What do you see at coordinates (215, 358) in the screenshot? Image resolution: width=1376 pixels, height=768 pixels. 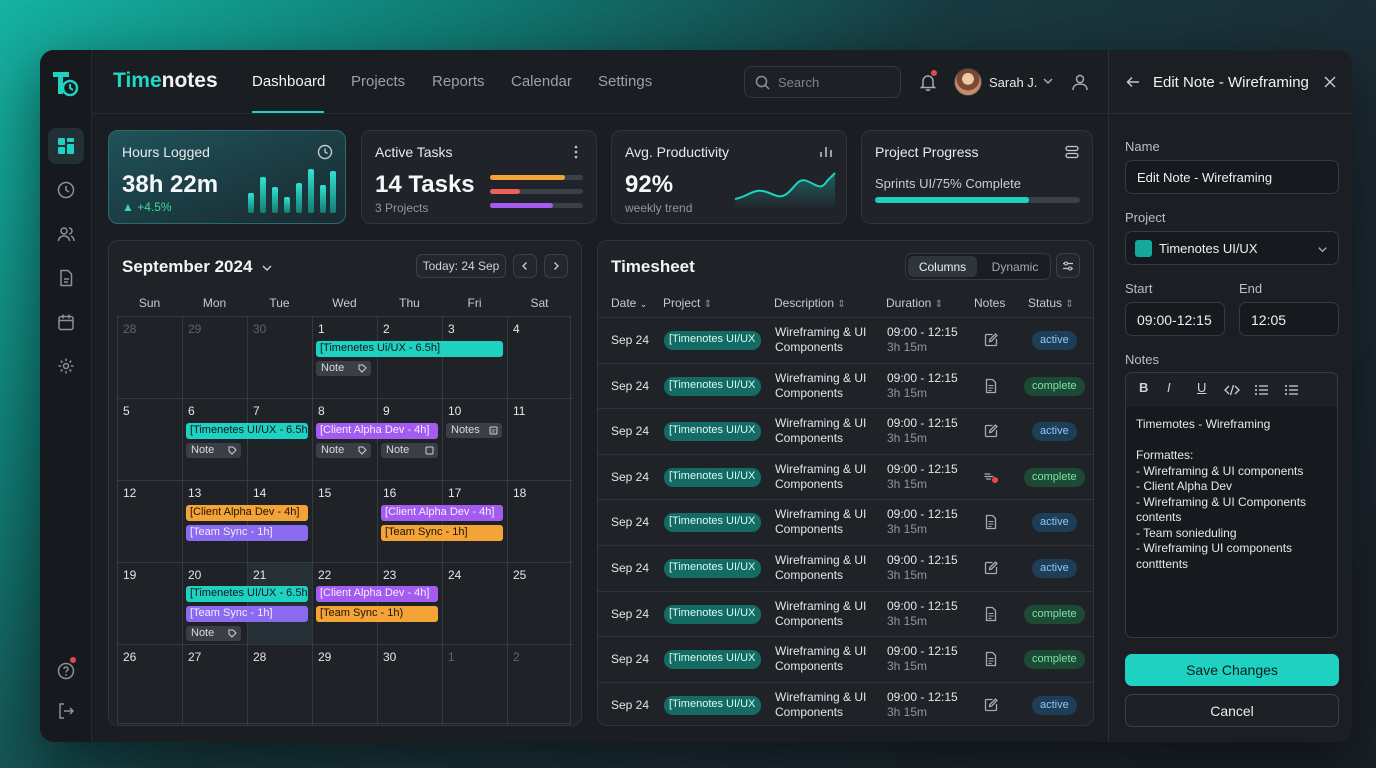 I see `calendar-day-cell: 29` at bounding box center [215, 358].